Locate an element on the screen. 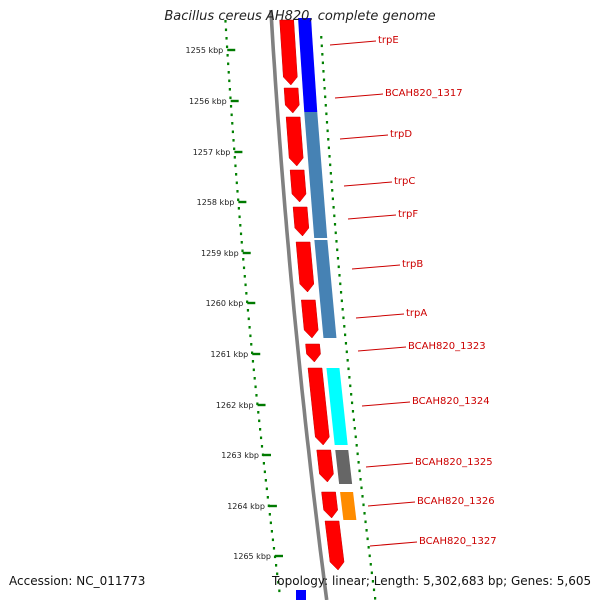 The height and width of the screenshot is (600, 600). kbp-label: 1258 kbp is located at coordinates (216, 202).